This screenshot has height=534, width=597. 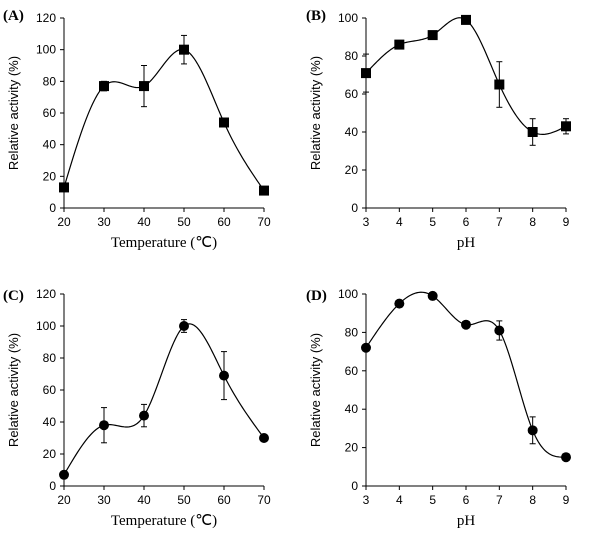 I want to click on panel-label: (A), so click(x=13, y=16).